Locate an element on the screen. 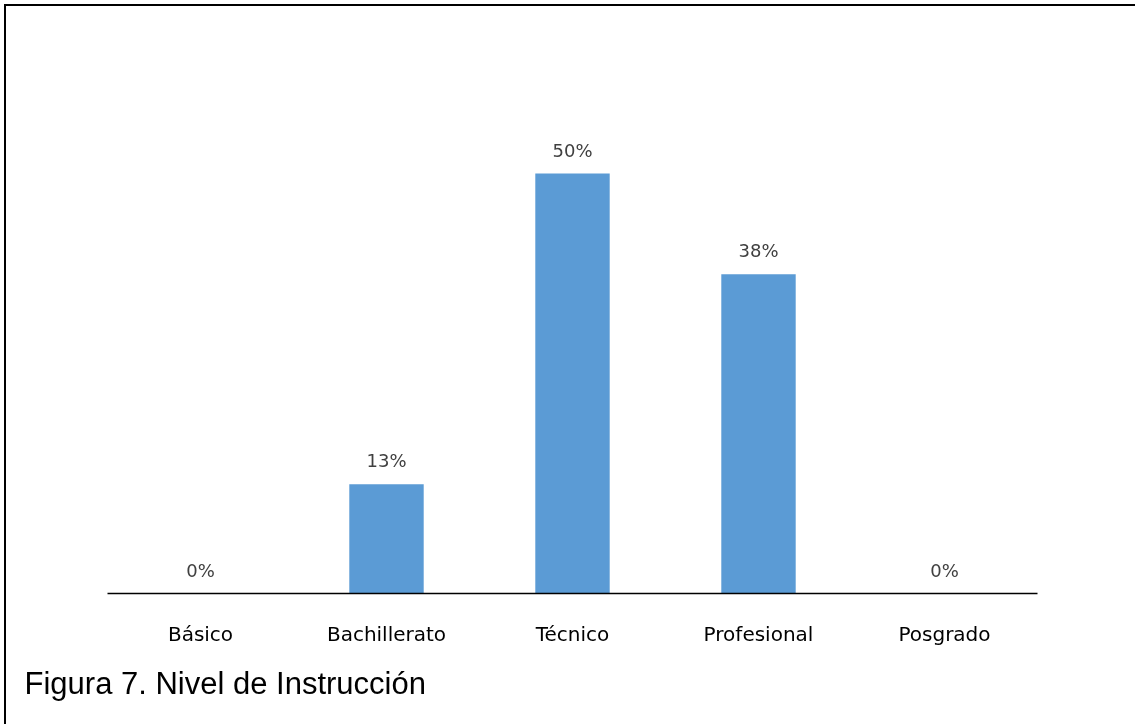 This screenshot has width=1137, height=726. x-tick-label: Profesional is located at coordinates (758, 633).